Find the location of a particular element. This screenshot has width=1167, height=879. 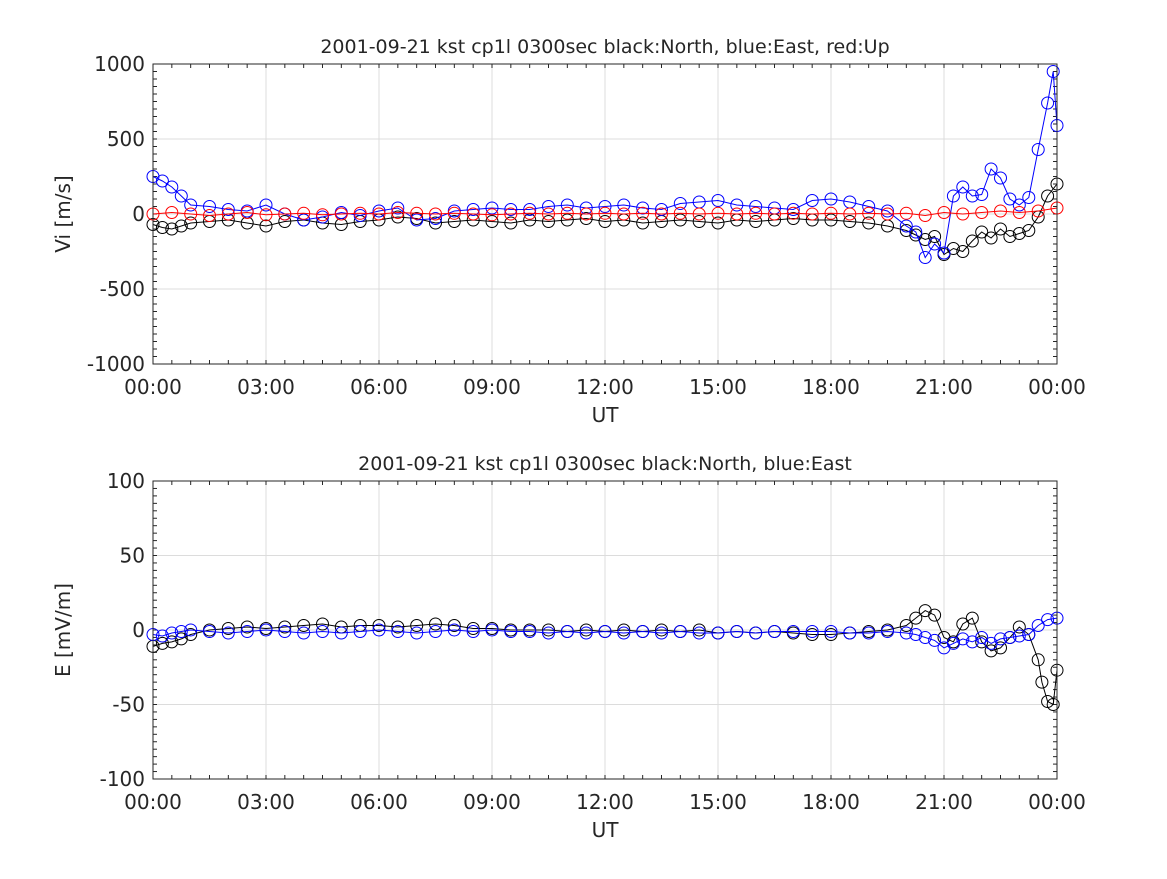

x-tick-label: 15:00 is located at coordinates (718, 387).